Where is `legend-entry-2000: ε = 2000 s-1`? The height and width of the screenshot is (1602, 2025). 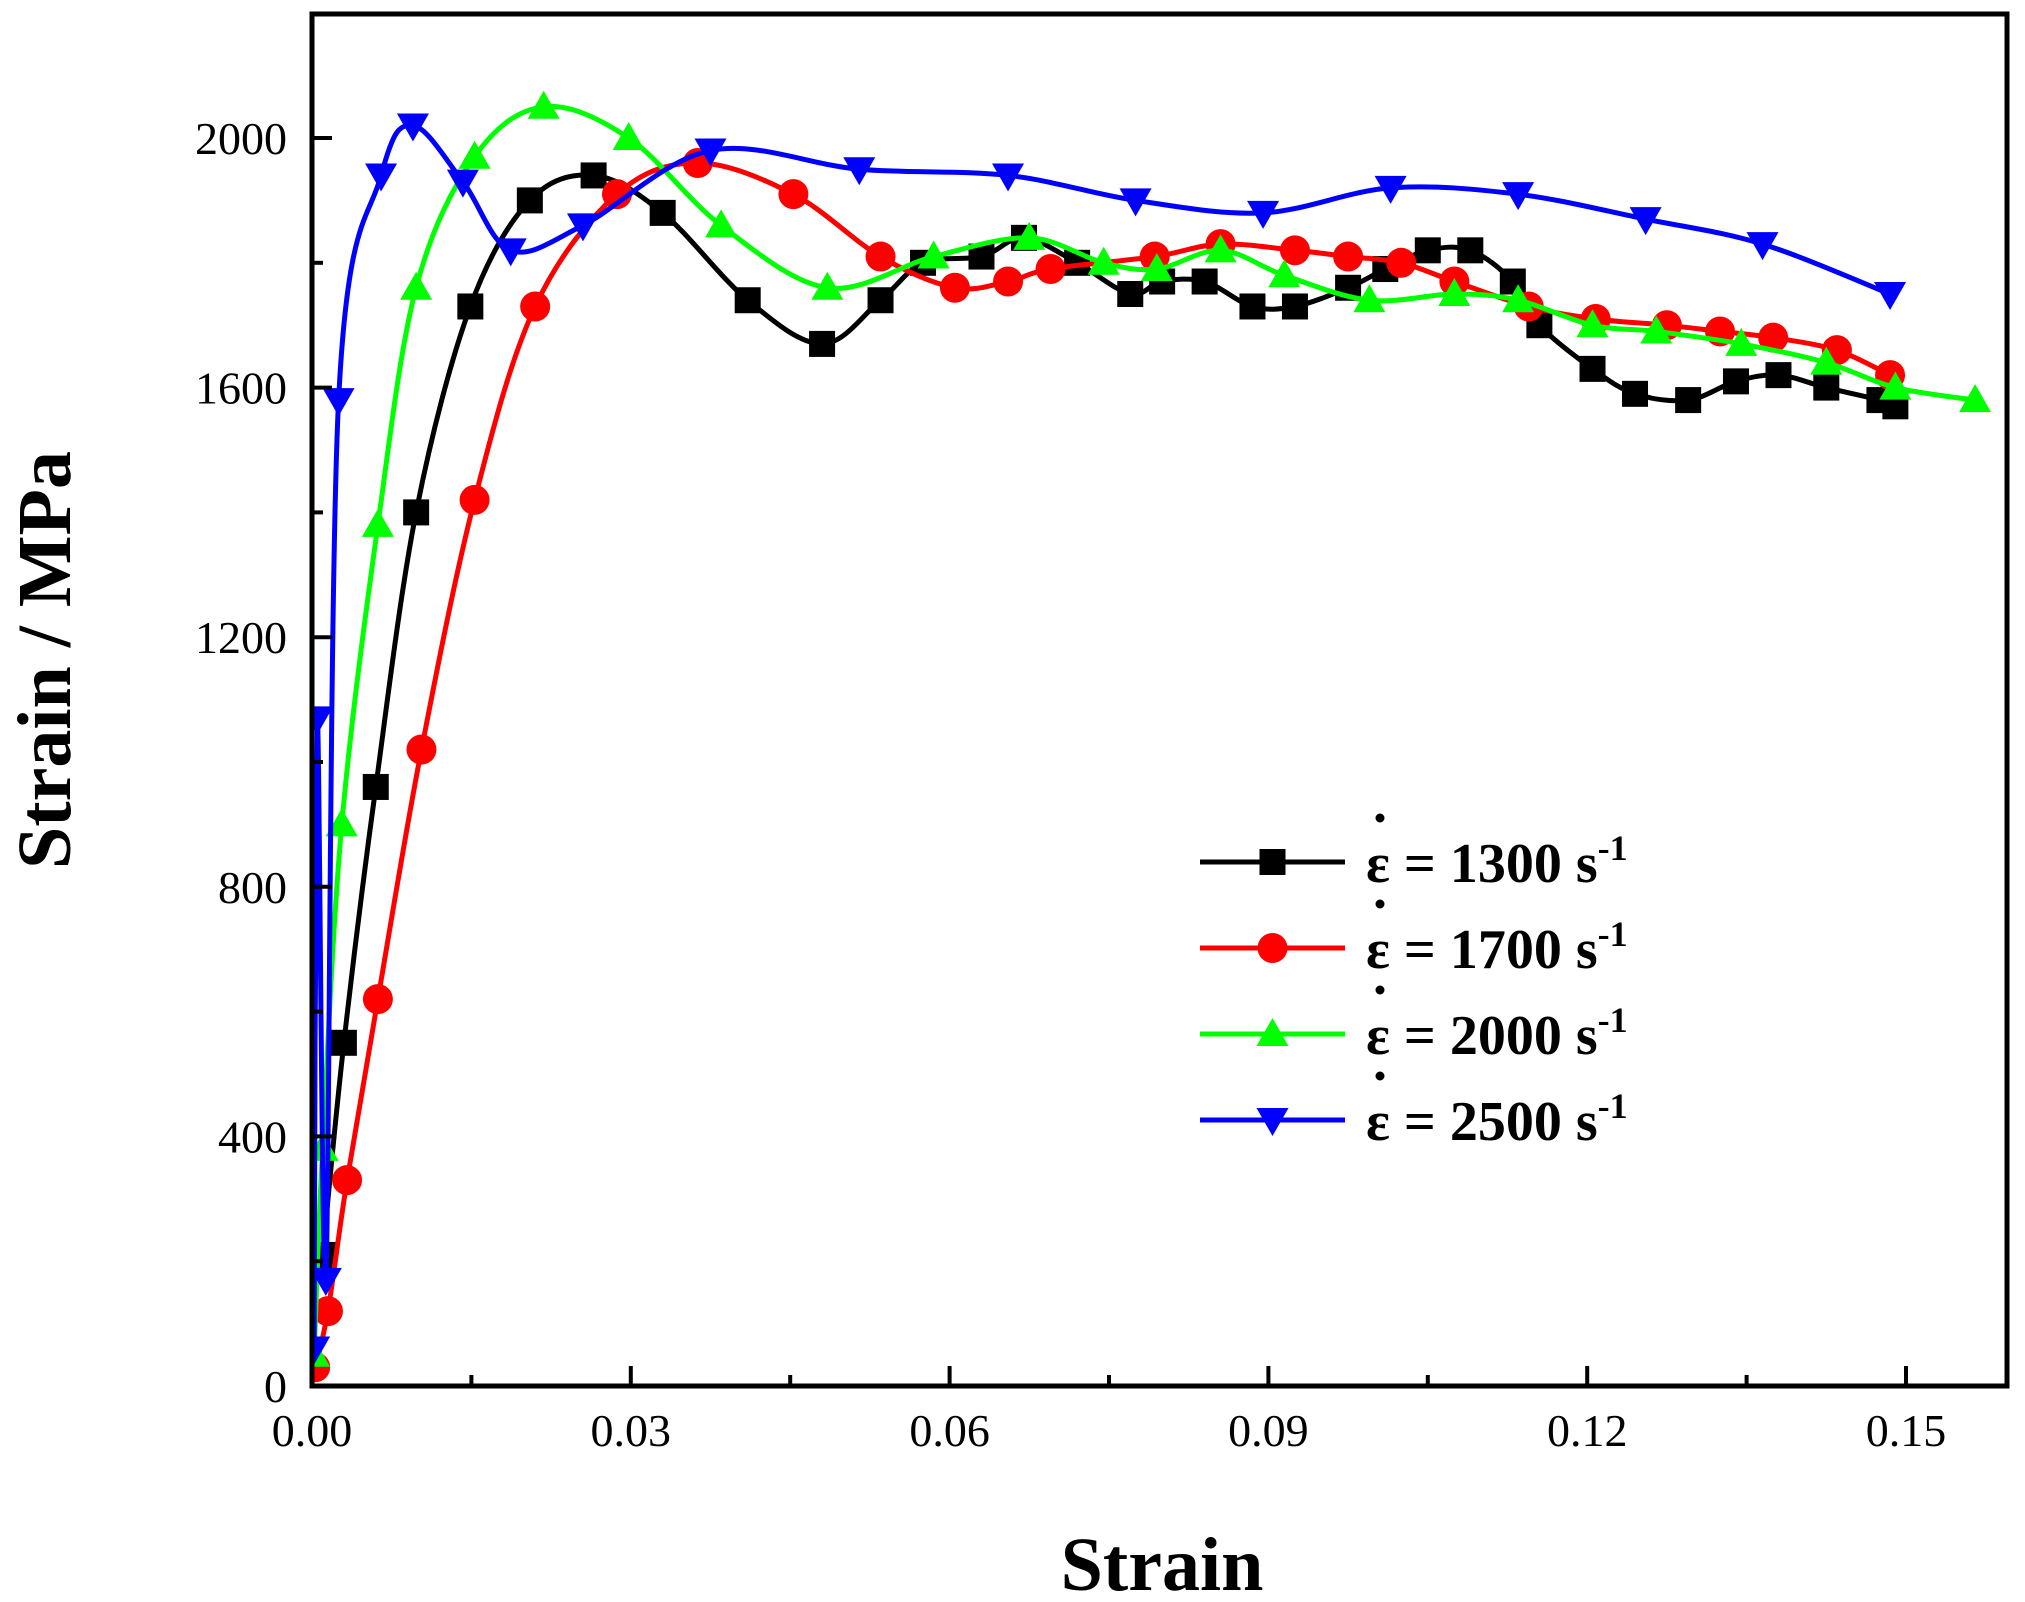 legend-entry-2000: ε = 2000 s-1 is located at coordinates (1414, 1026).